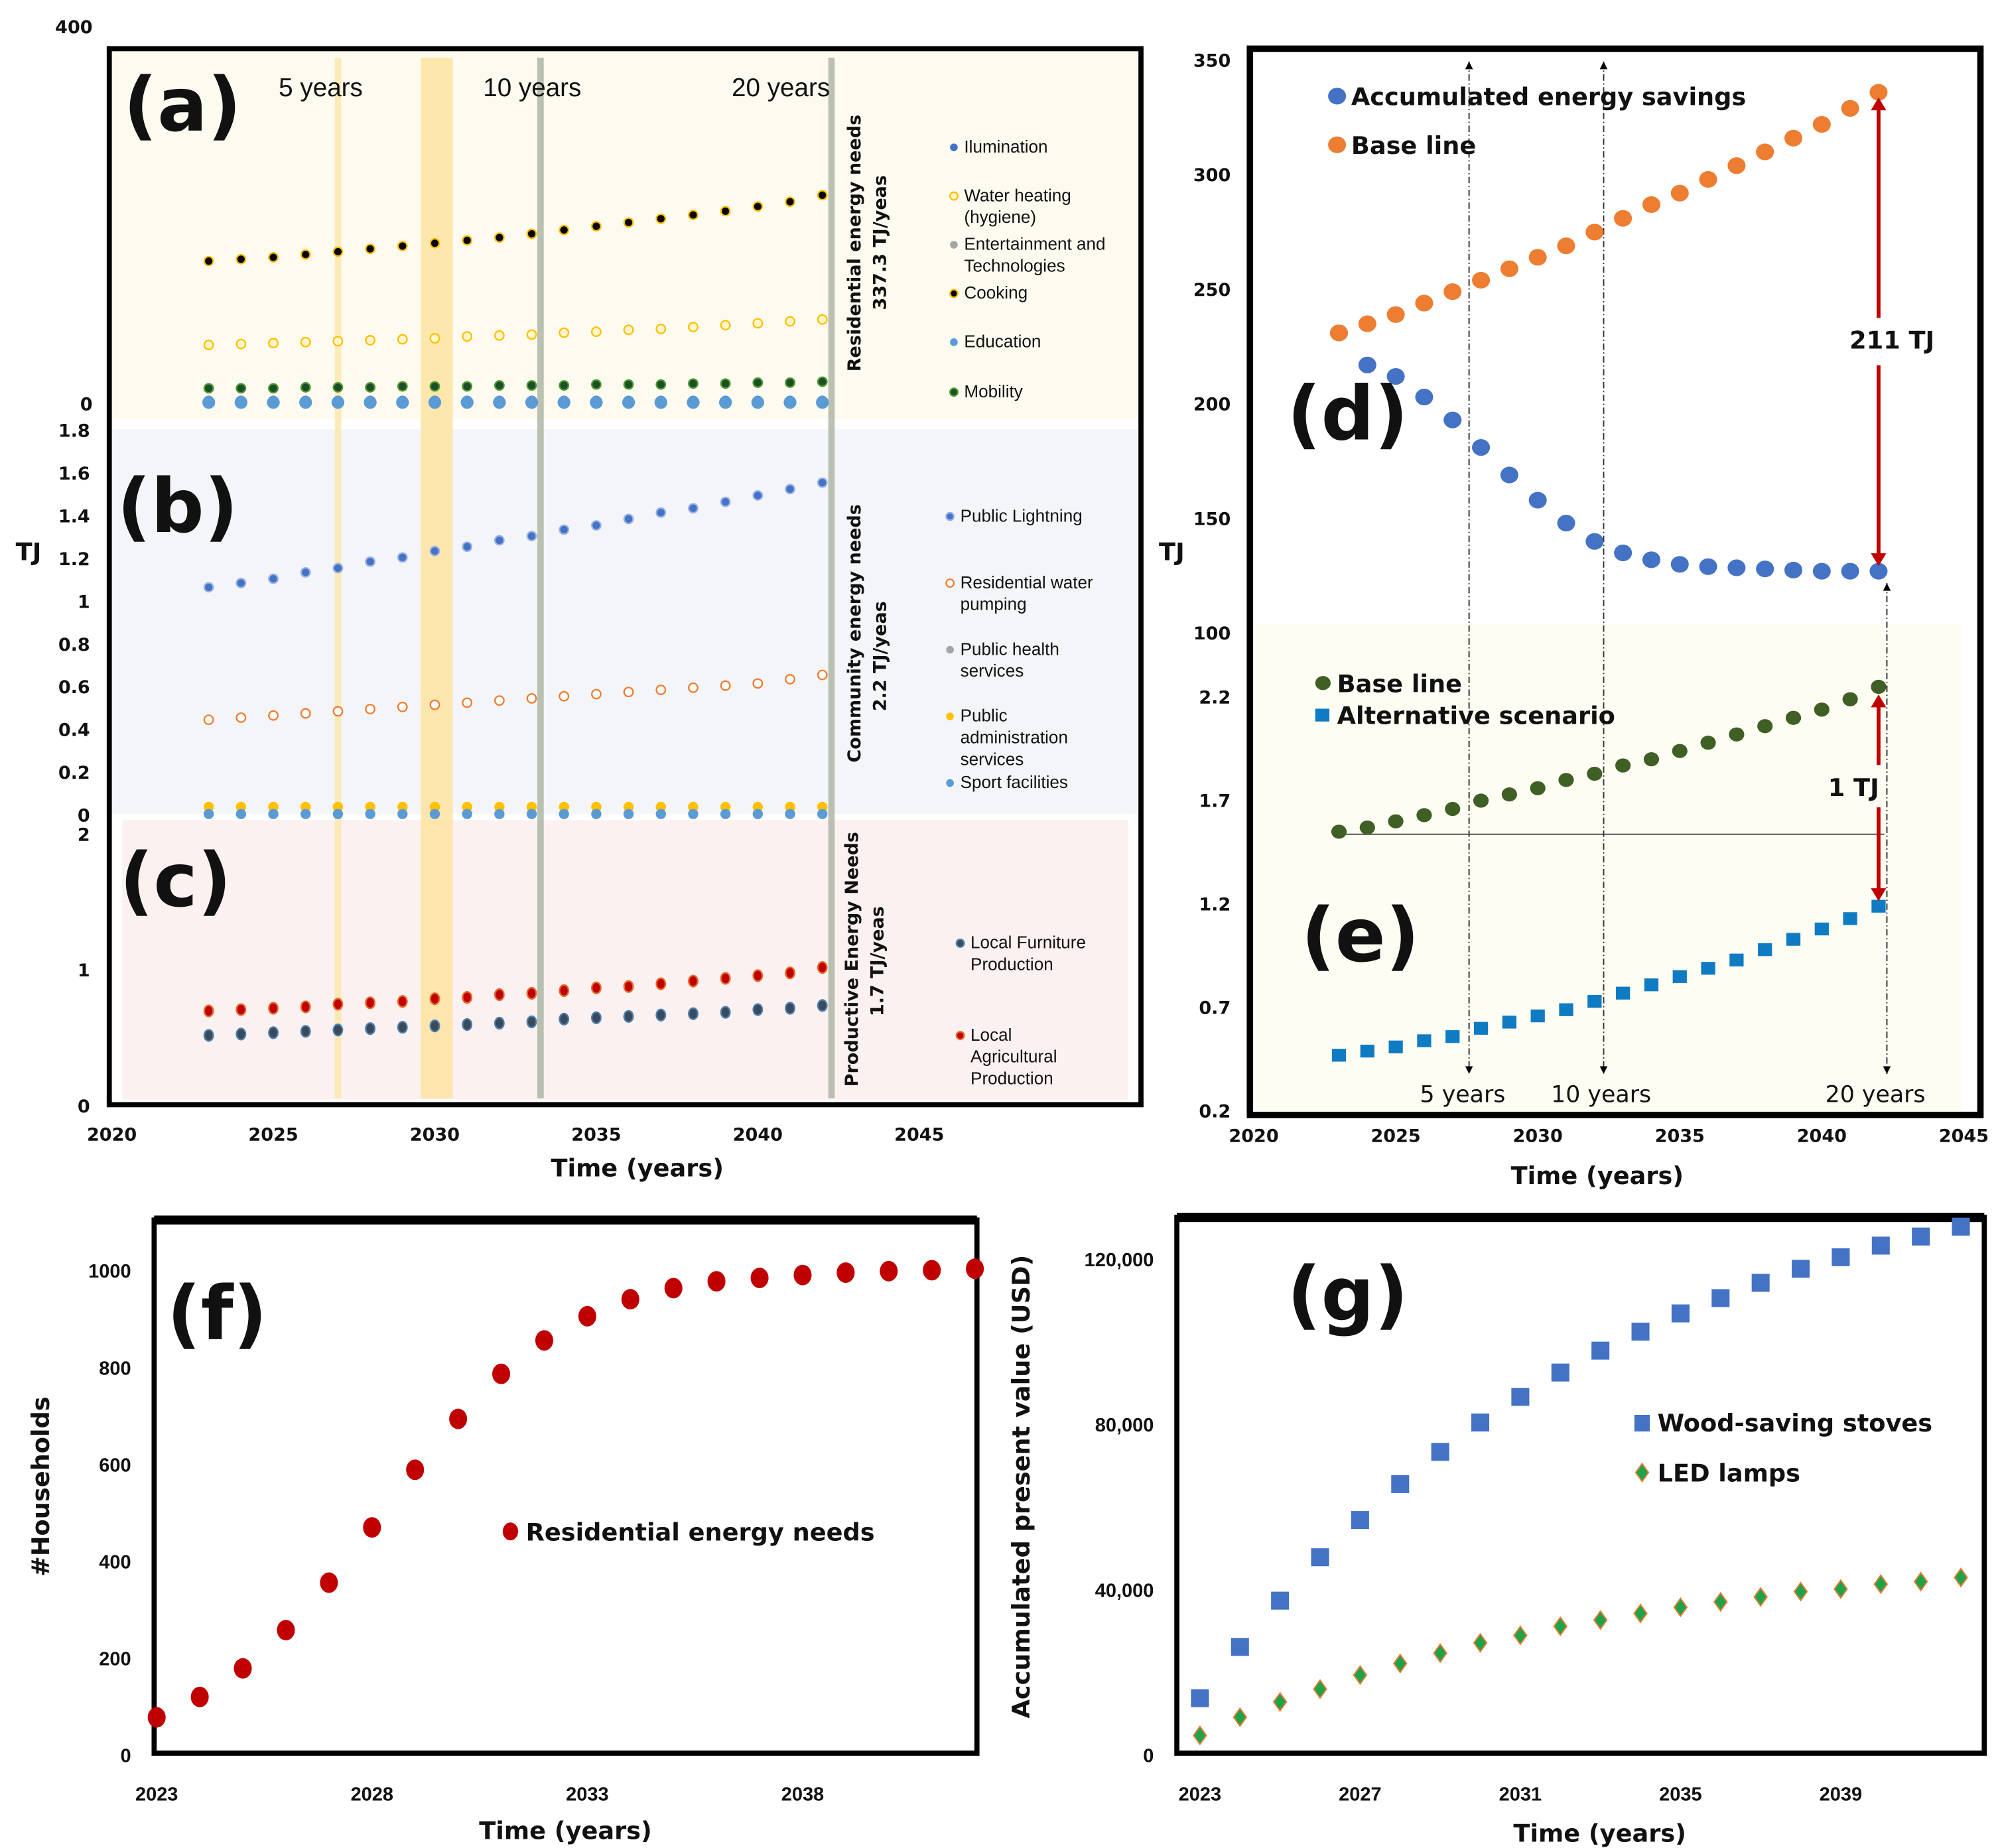 This screenshot has width=2000, height=1848. I want to click on panel-label-c: (c), so click(175, 881).